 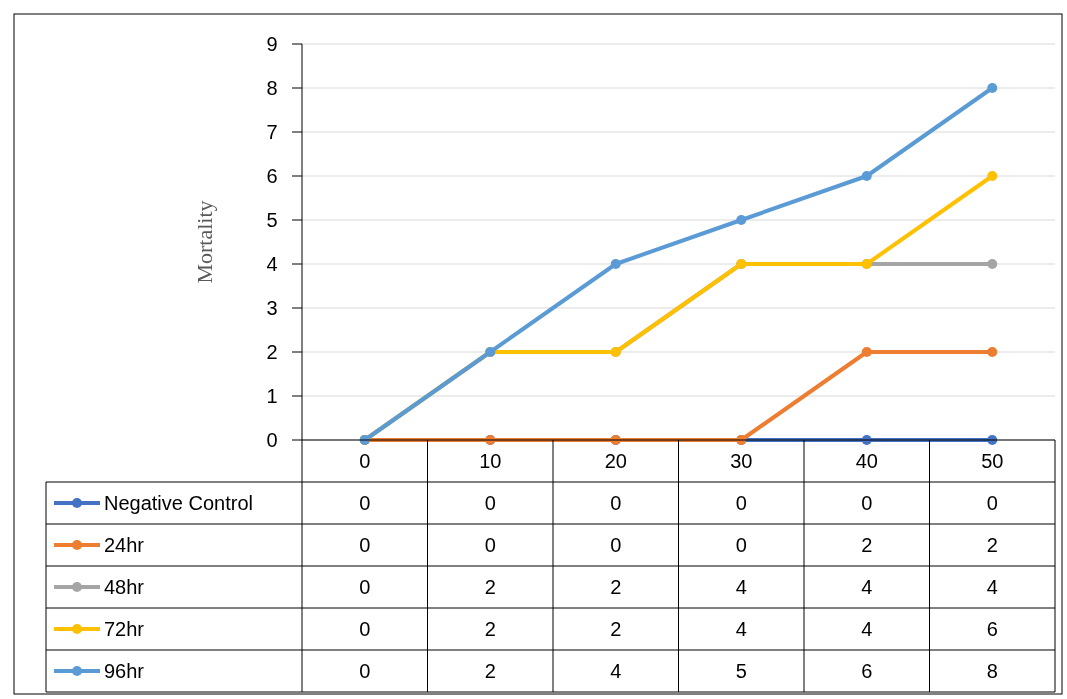 What do you see at coordinates (741, 671) in the screenshot?
I see `data-label: 5` at bounding box center [741, 671].